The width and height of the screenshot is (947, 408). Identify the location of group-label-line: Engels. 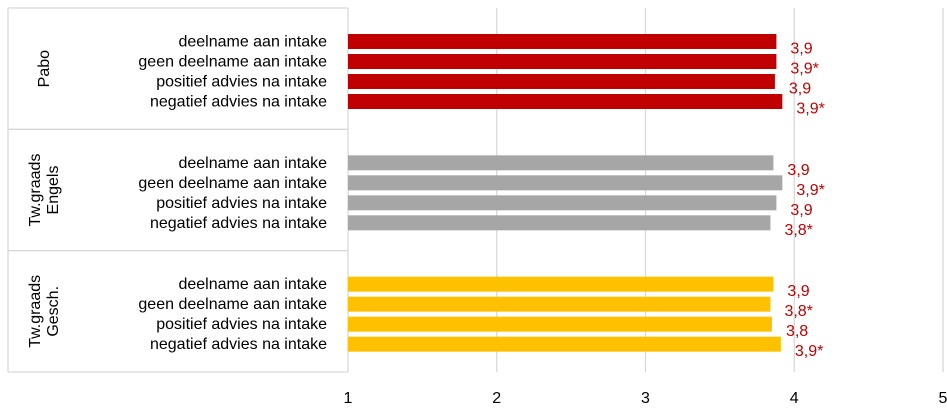
(53, 190).